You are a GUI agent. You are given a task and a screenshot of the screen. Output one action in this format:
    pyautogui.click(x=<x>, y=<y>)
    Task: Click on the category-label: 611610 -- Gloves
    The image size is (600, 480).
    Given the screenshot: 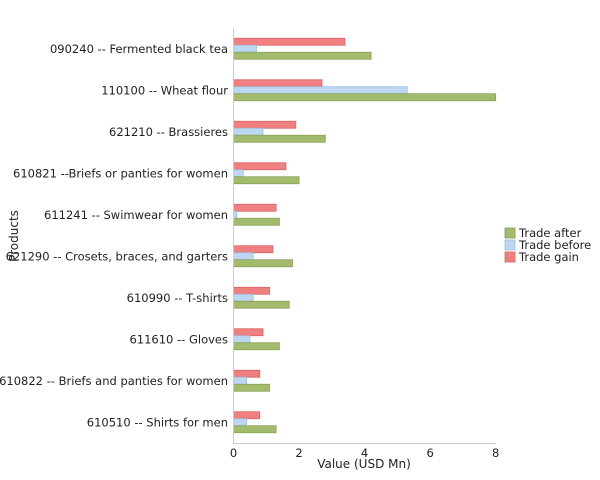 What is the action you would take?
    pyautogui.click(x=178, y=339)
    